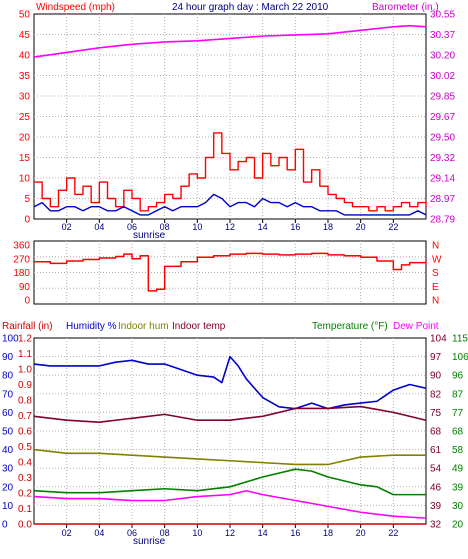  Describe the element at coordinates (25, 76) in the screenshot. I see `wind-y-tick-label: 35` at that location.